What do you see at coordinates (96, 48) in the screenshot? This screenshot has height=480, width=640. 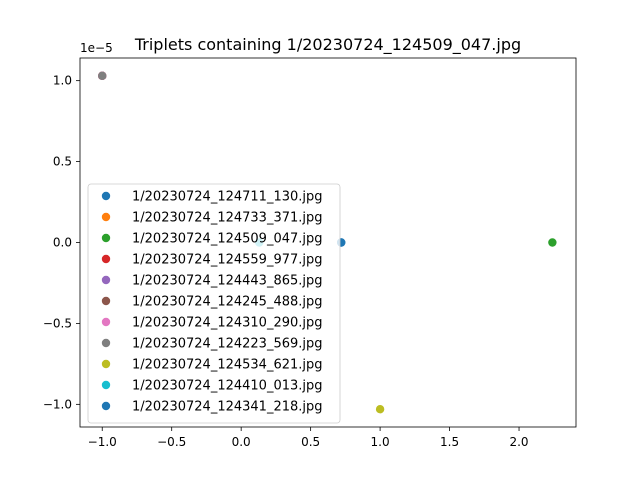 I see `y-offset-label: 1e−5` at bounding box center [96, 48].